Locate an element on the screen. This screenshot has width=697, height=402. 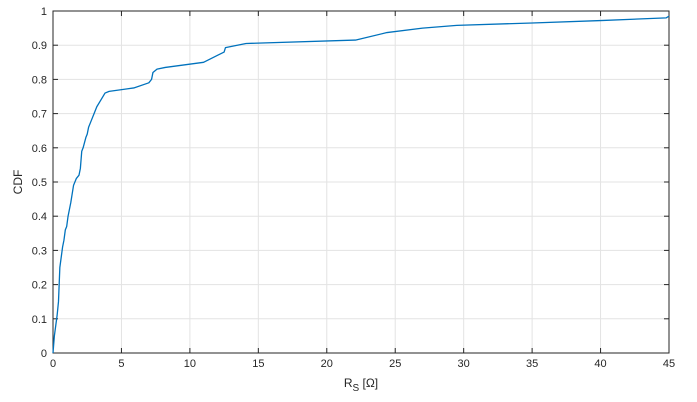
y-tick-label: 0.5 is located at coordinates (39, 183).